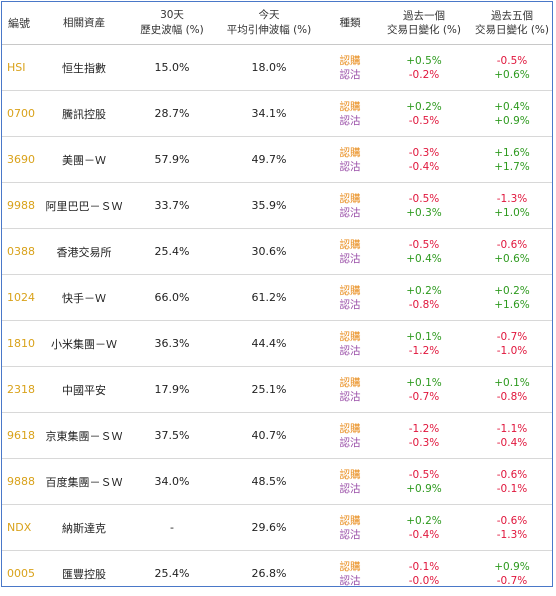  What do you see at coordinates (512, 167) in the screenshot?
I see `d5-put-change: +1.7%` at bounding box center [512, 167].